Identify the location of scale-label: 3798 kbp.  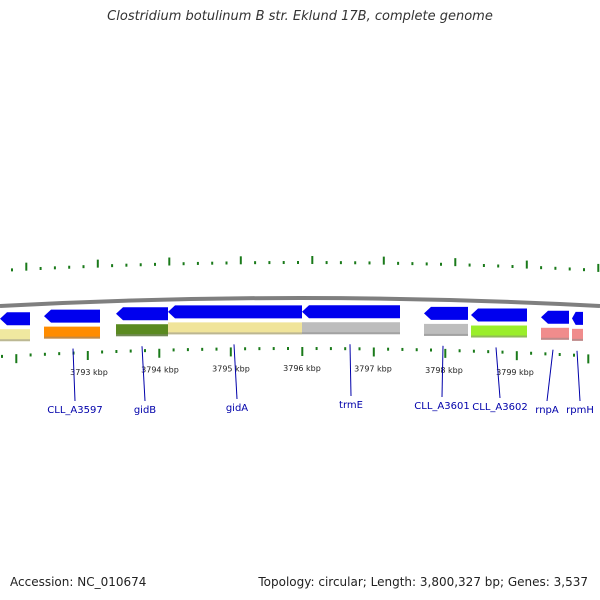
(444, 370).